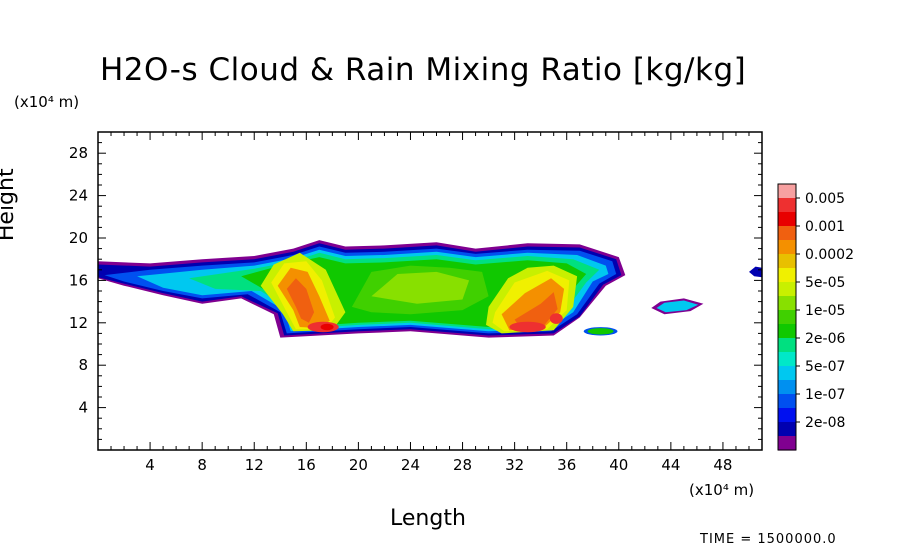 The width and height of the screenshot is (904, 547). I want to click on colorbar-label: 0.0002, so click(829, 255).